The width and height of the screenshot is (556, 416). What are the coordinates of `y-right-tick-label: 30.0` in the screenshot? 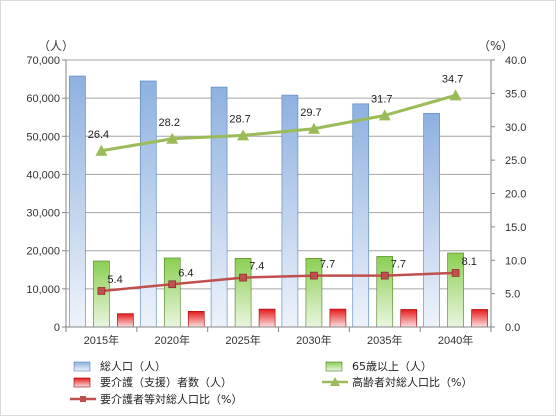 It's located at (515, 128).